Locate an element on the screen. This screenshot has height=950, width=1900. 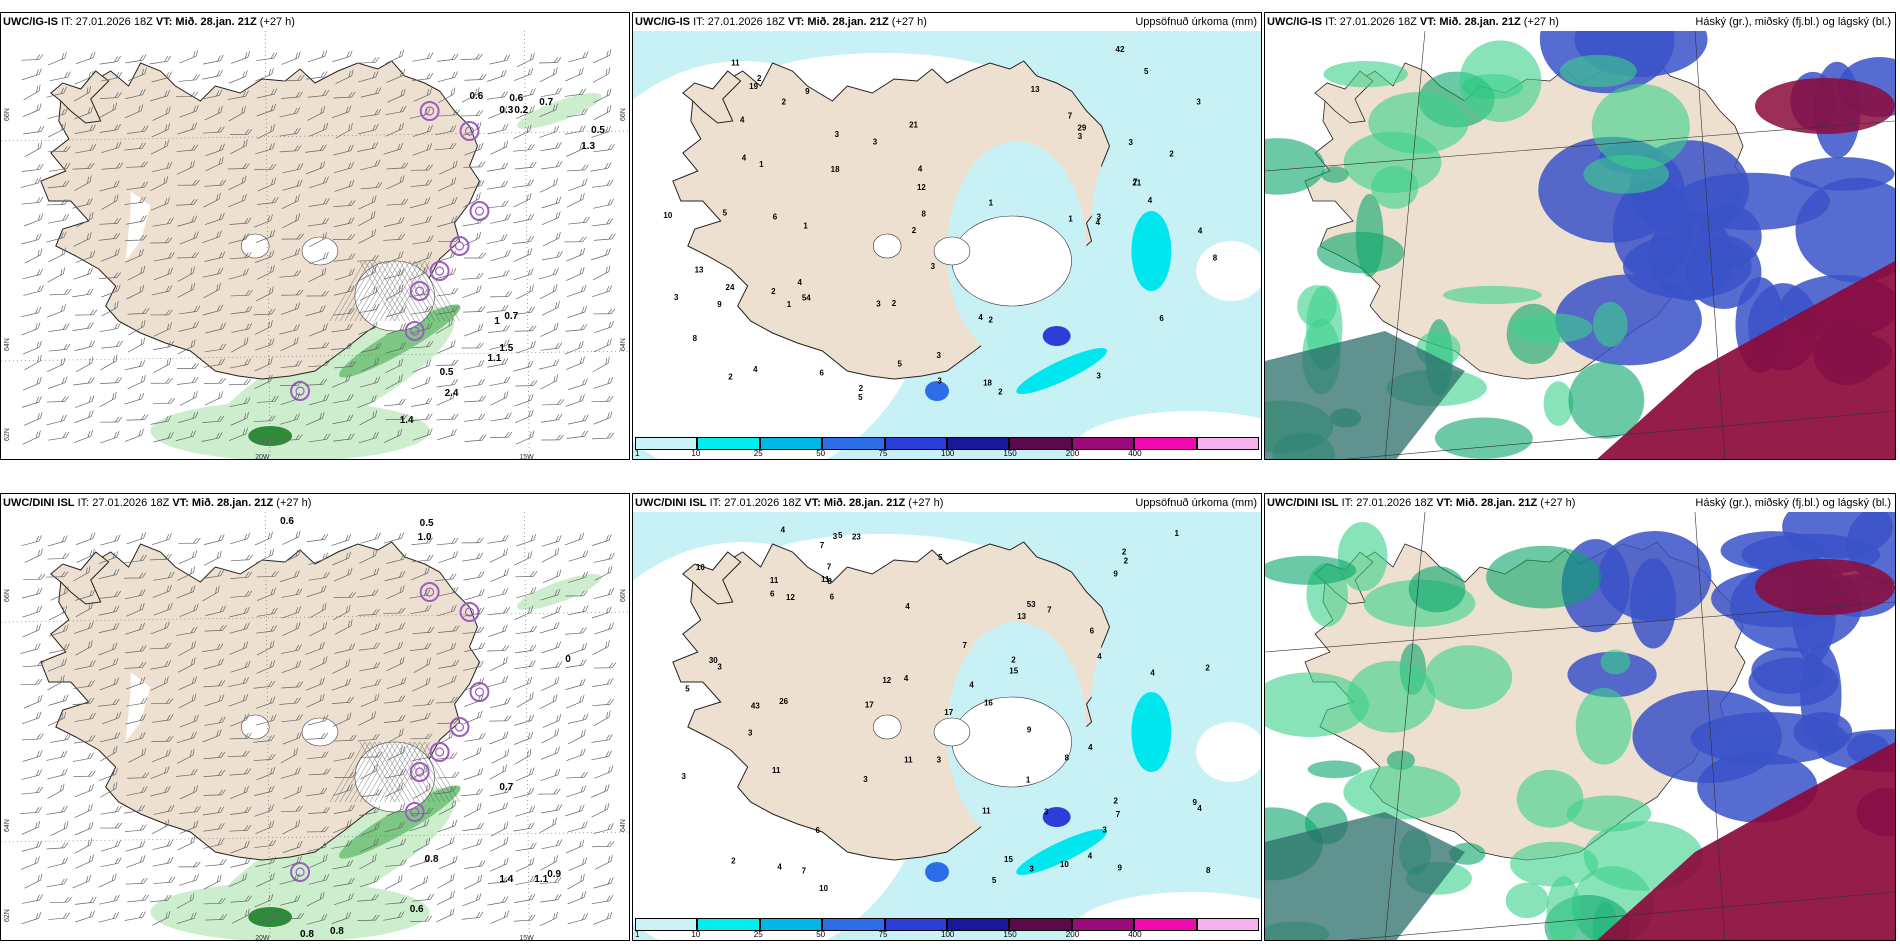
precip-value: 9 is located at coordinates (1119, 867).